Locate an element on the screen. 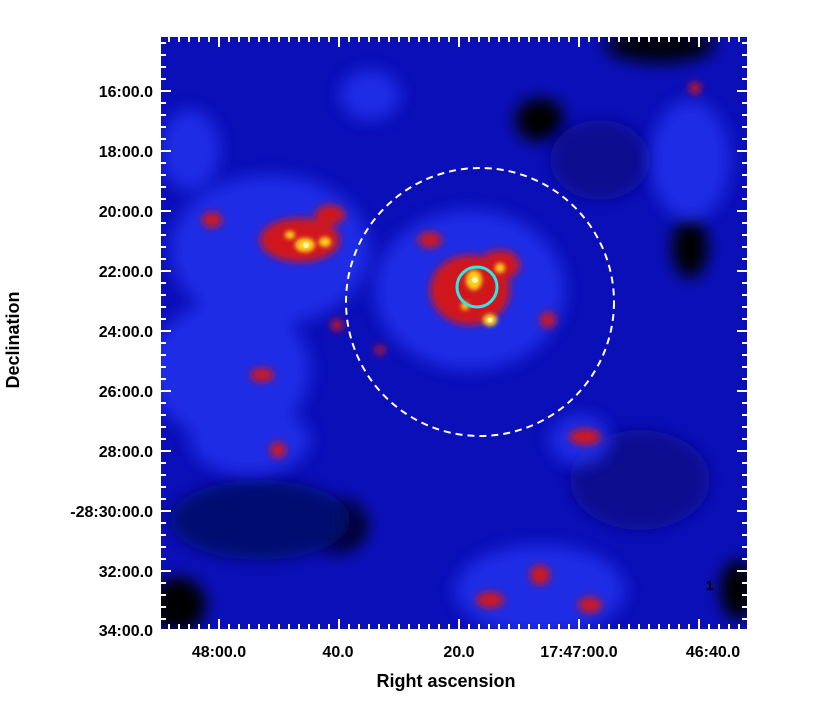 This screenshot has width=830, height=706. small-cyan-circle is located at coordinates (477, 287).